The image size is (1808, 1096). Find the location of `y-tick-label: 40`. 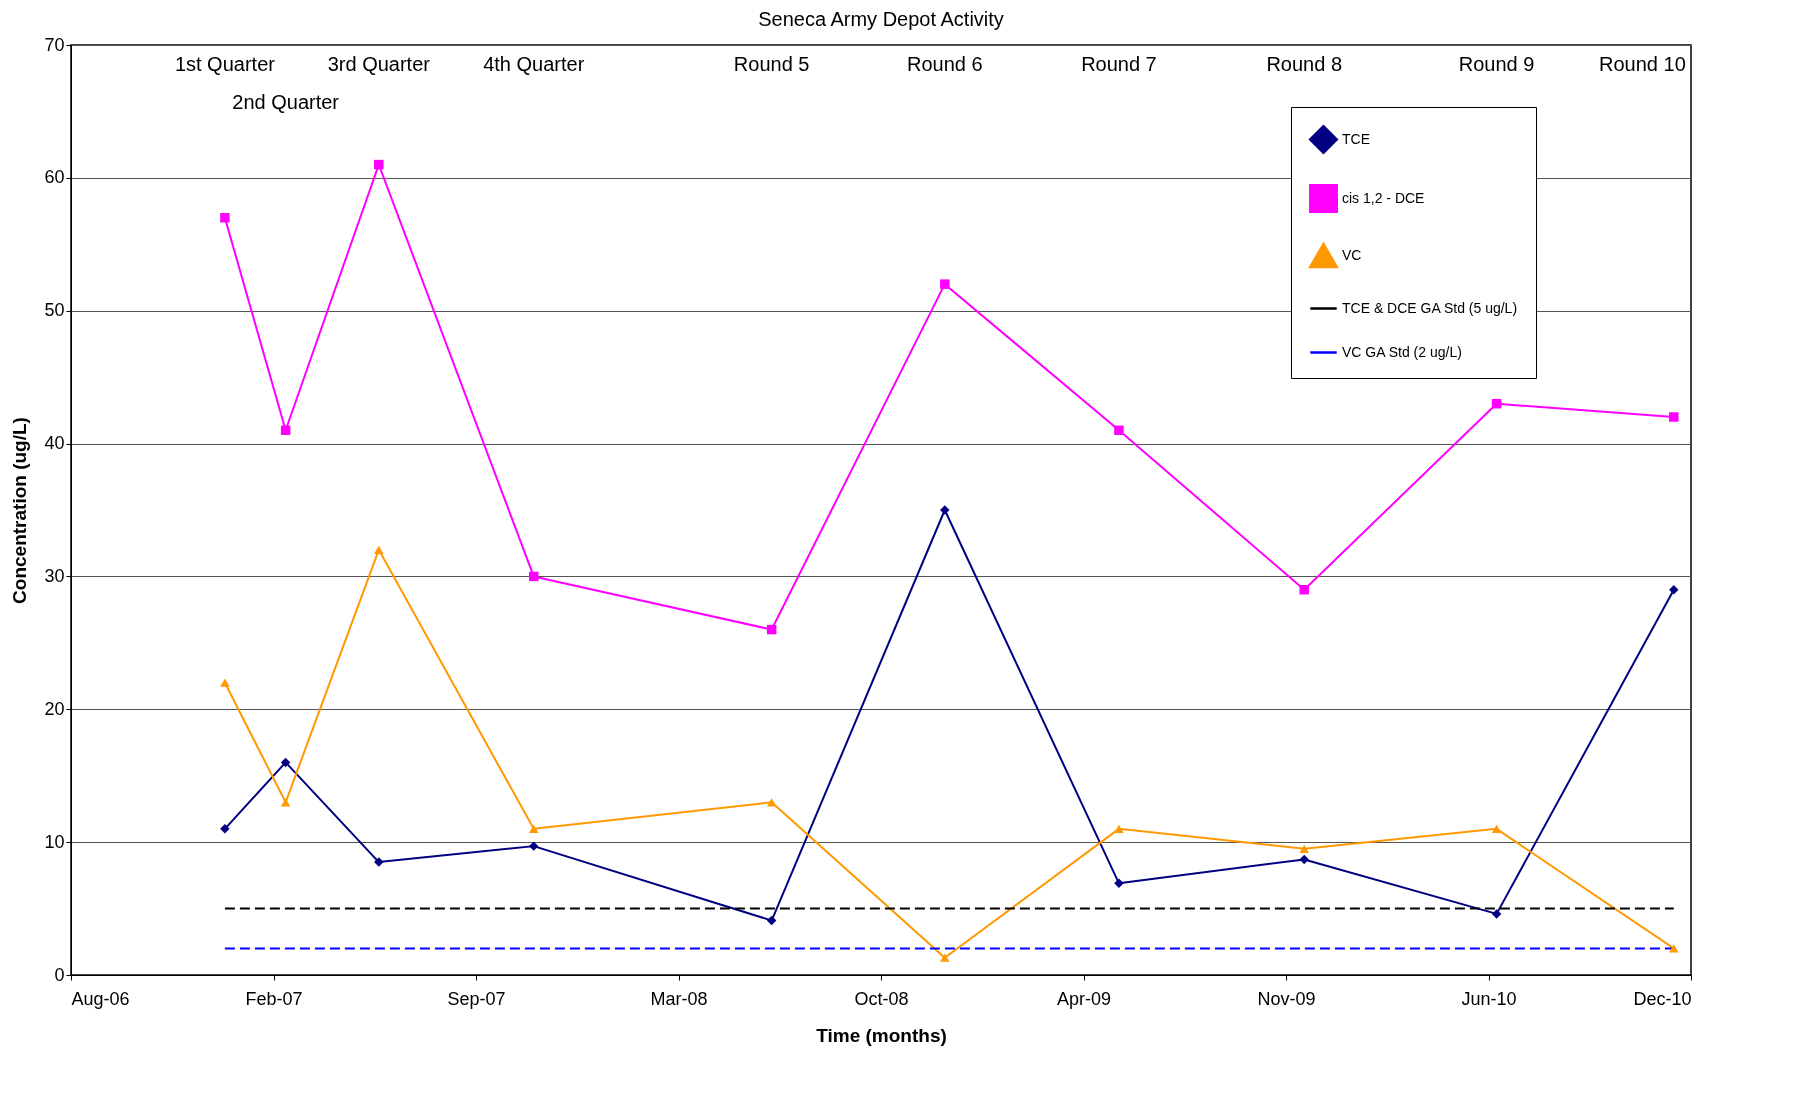

y-tick-label: 40 is located at coordinates (54, 443).